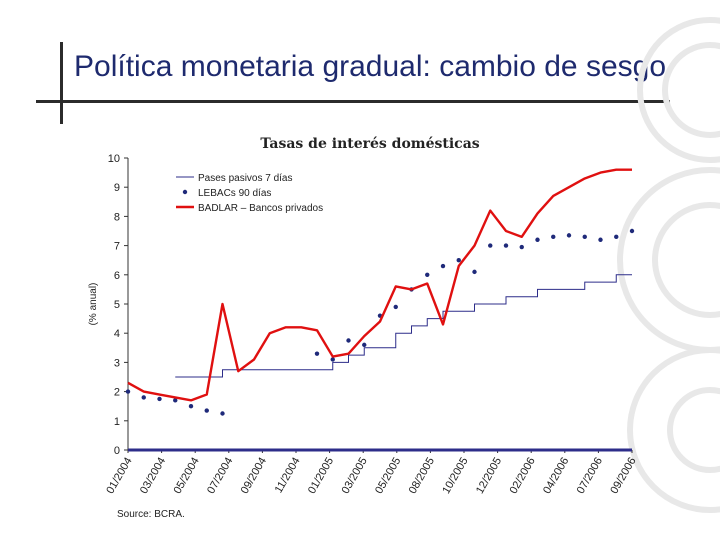 Image resolution: width=720 pixels, height=540 pixels. I want to click on title-underline-rule, so click(353, 101).